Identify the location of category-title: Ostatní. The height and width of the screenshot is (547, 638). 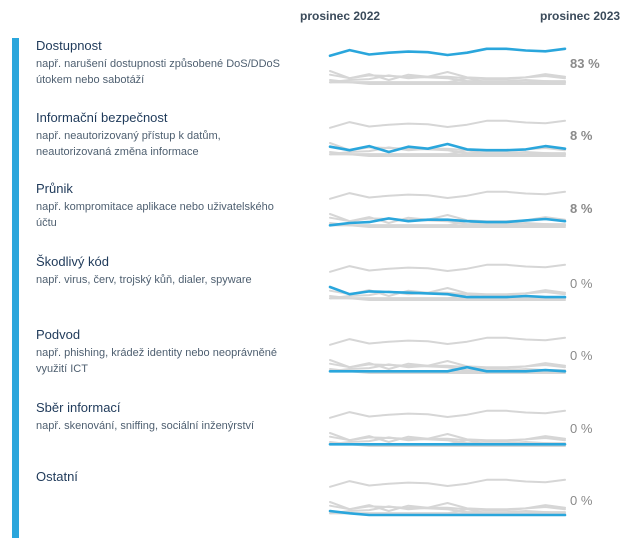
(57, 476).